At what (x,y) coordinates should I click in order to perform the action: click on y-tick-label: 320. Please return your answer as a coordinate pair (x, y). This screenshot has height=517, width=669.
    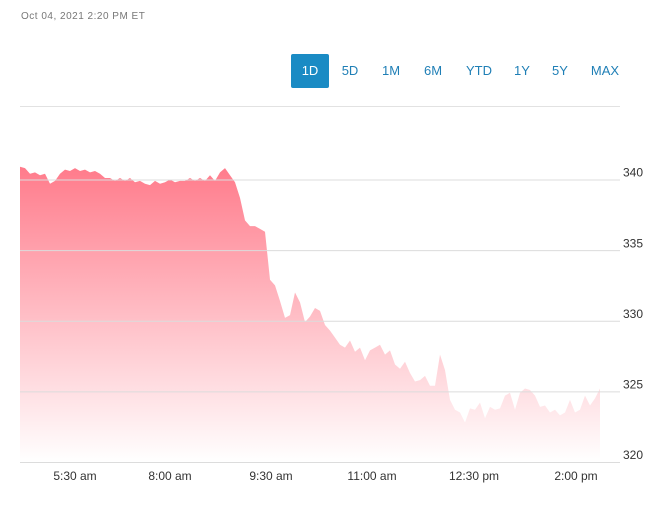
    Looking at the image, I should click on (633, 455).